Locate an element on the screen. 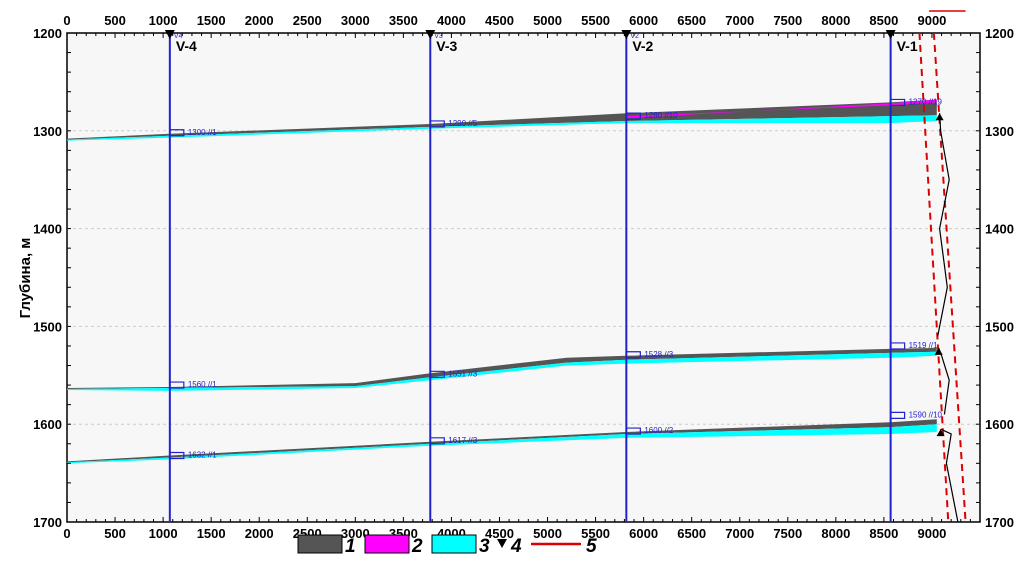 The width and height of the screenshot is (1027, 564). horizon-lower-gray is located at coordinates (502, 441).